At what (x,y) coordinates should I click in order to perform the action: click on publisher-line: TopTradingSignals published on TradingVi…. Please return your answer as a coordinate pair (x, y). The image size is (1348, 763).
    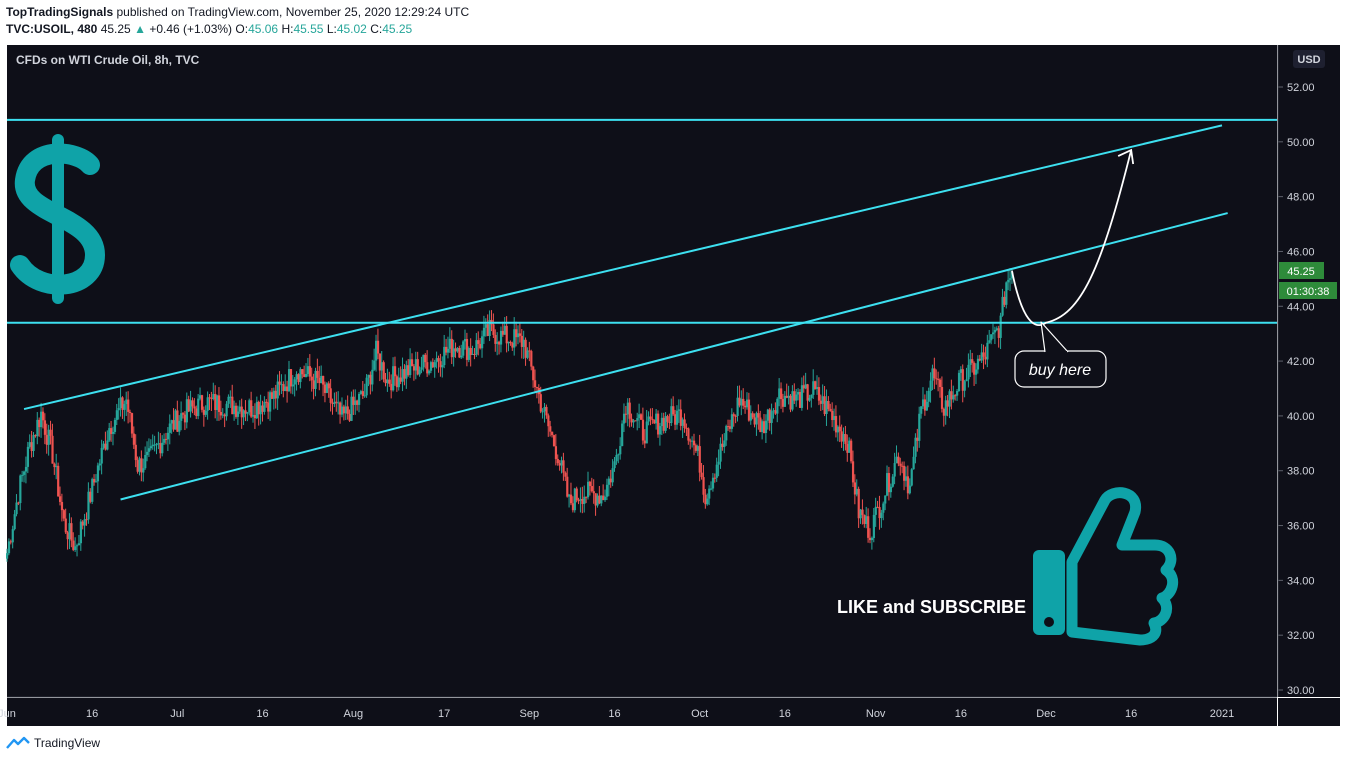
    Looking at the image, I should click on (237, 12).